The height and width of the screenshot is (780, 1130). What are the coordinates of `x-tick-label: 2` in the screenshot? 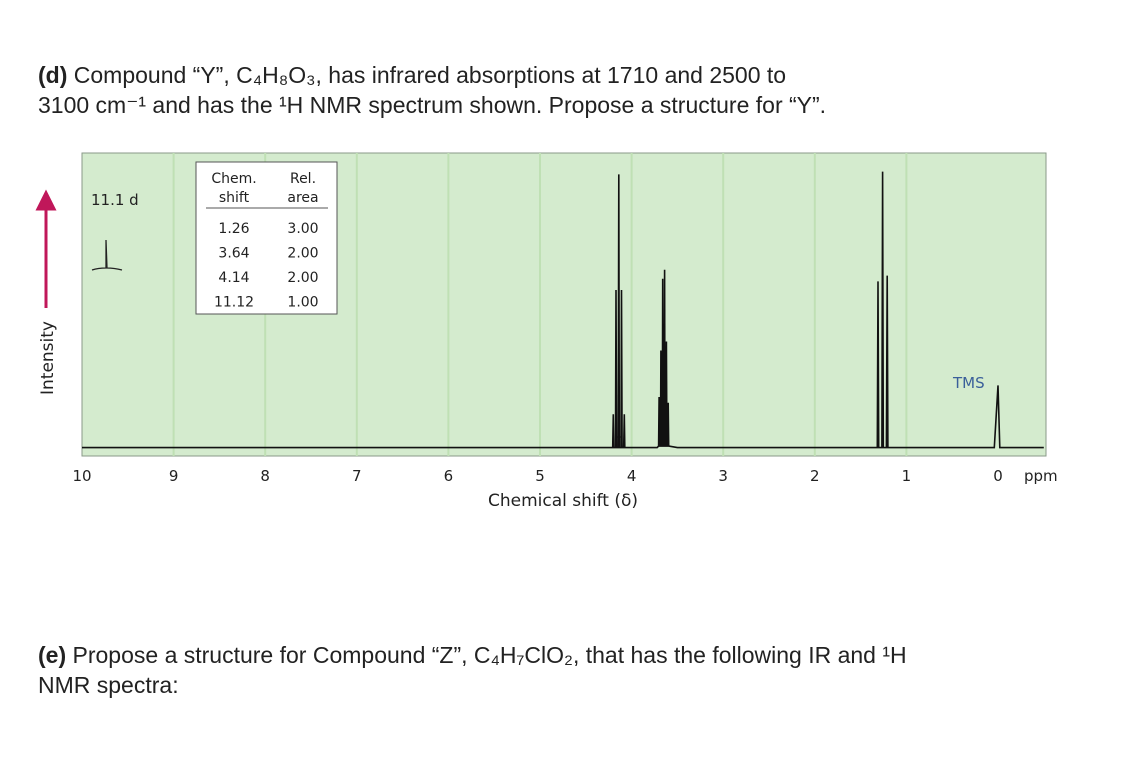 It's located at (815, 476).